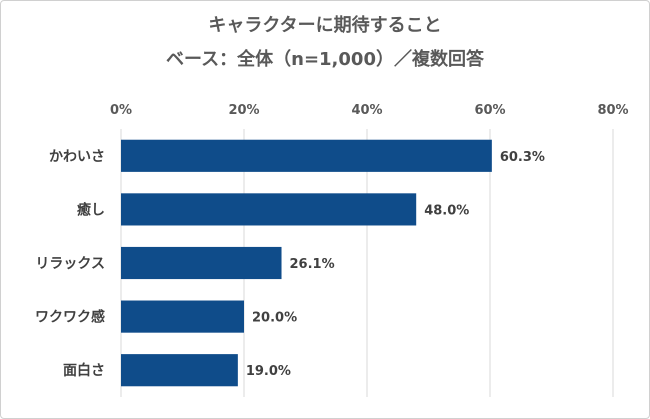 The height and width of the screenshot is (419, 650). What do you see at coordinates (366, 110) in the screenshot?
I see `x-tick-label: 40%` at bounding box center [366, 110].